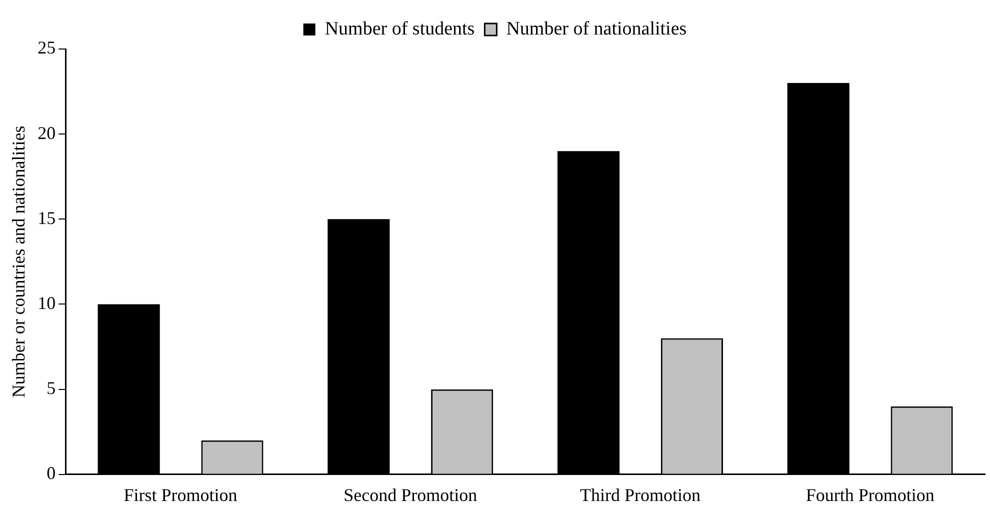 Image resolution: width=990 pixels, height=515 pixels. What do you see at coordinates (47, 132) in the screenshot?
I see `y-tick-label: 20` at bounding box center [47, 132].